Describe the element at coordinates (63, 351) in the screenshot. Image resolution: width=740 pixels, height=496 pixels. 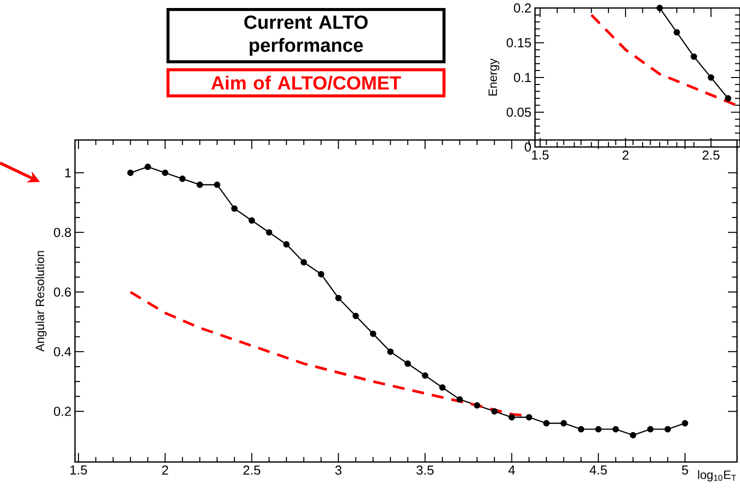
I see `y-tick-label: 0.4` at that location.